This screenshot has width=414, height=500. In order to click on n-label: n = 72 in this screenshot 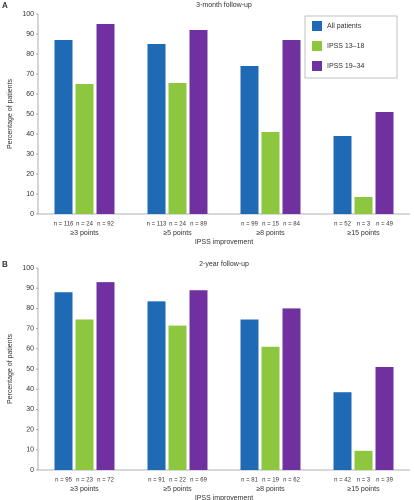, I will do `click(106, 481)`.